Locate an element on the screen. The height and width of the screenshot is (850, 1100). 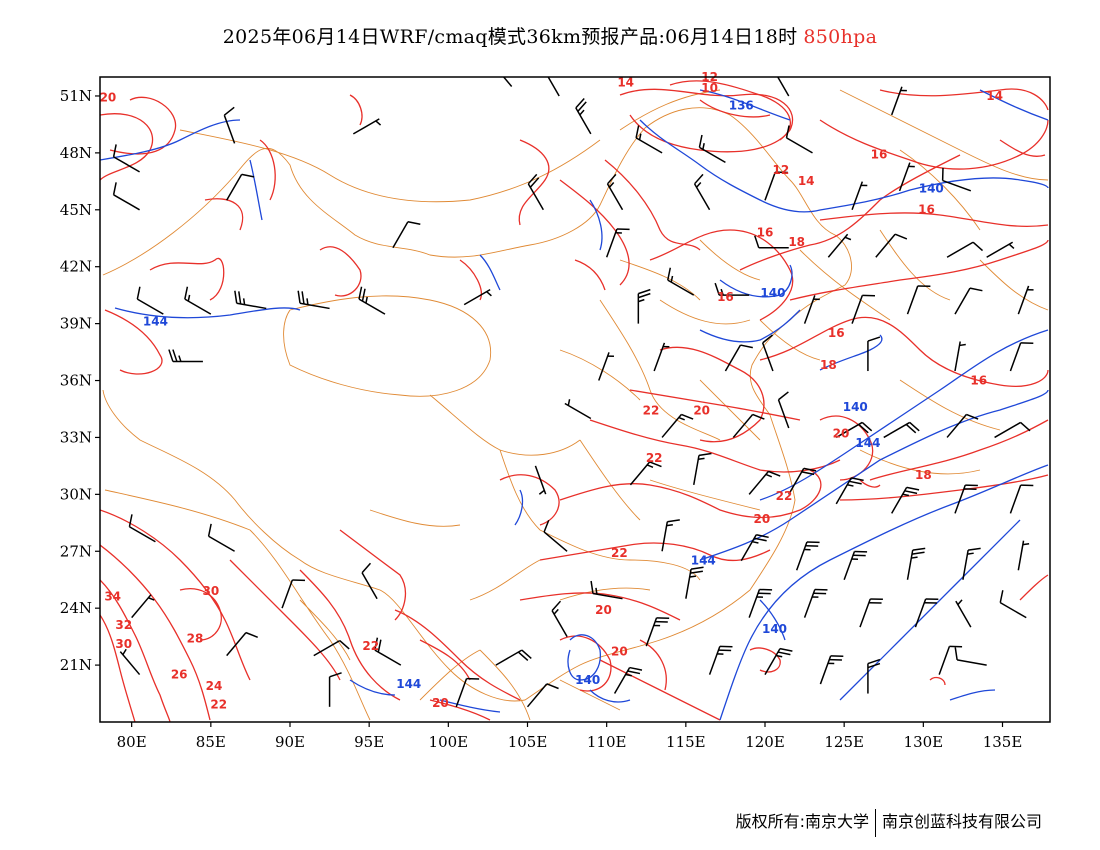
lon-tick-label: 120E is located at coordinates (765, 742).